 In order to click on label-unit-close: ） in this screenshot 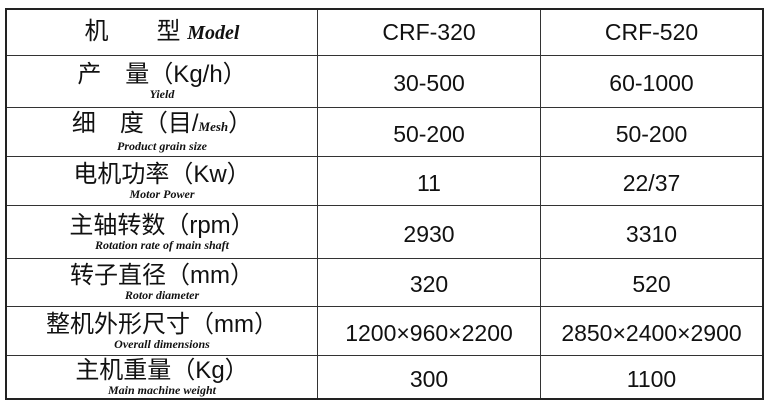, I will do `click(240, 123)`.